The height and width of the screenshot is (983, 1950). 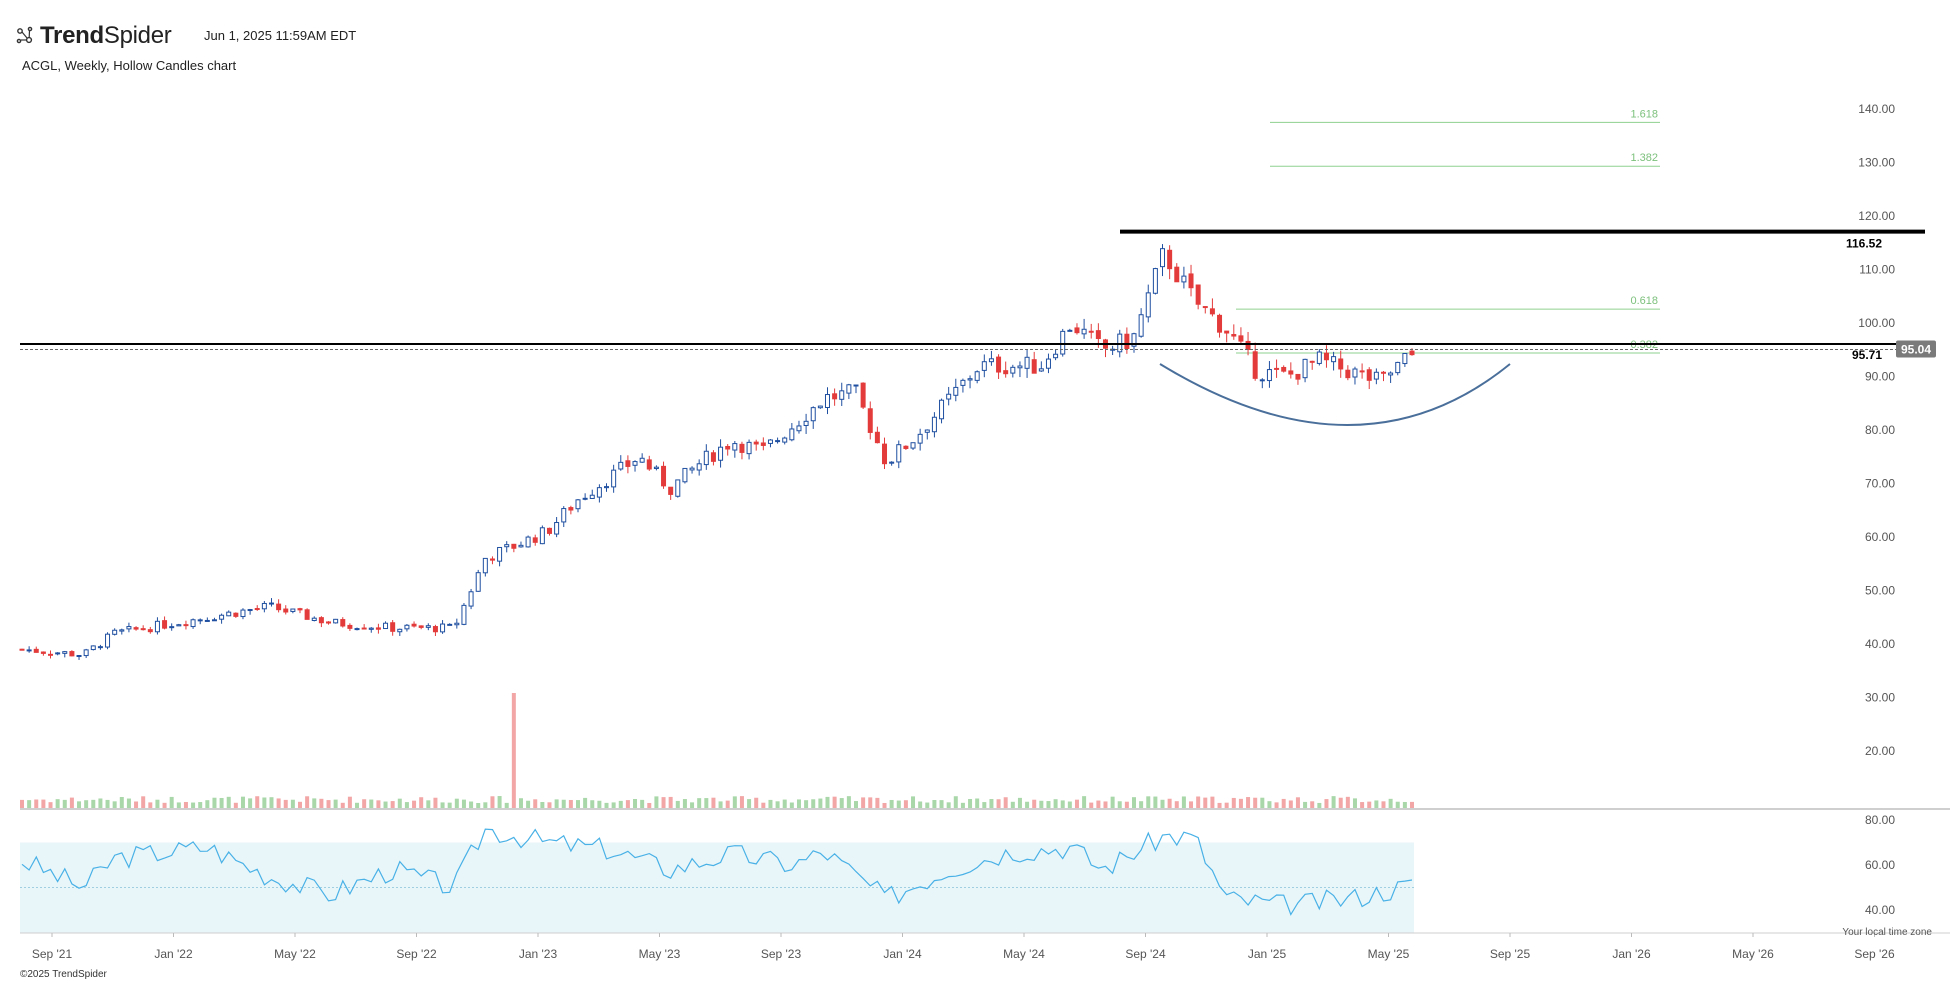 What do you see at coordinates (1874, 954) in the screenshot?
I see `time-tick-label: Sep '26` at bounding box center [1874, 954].